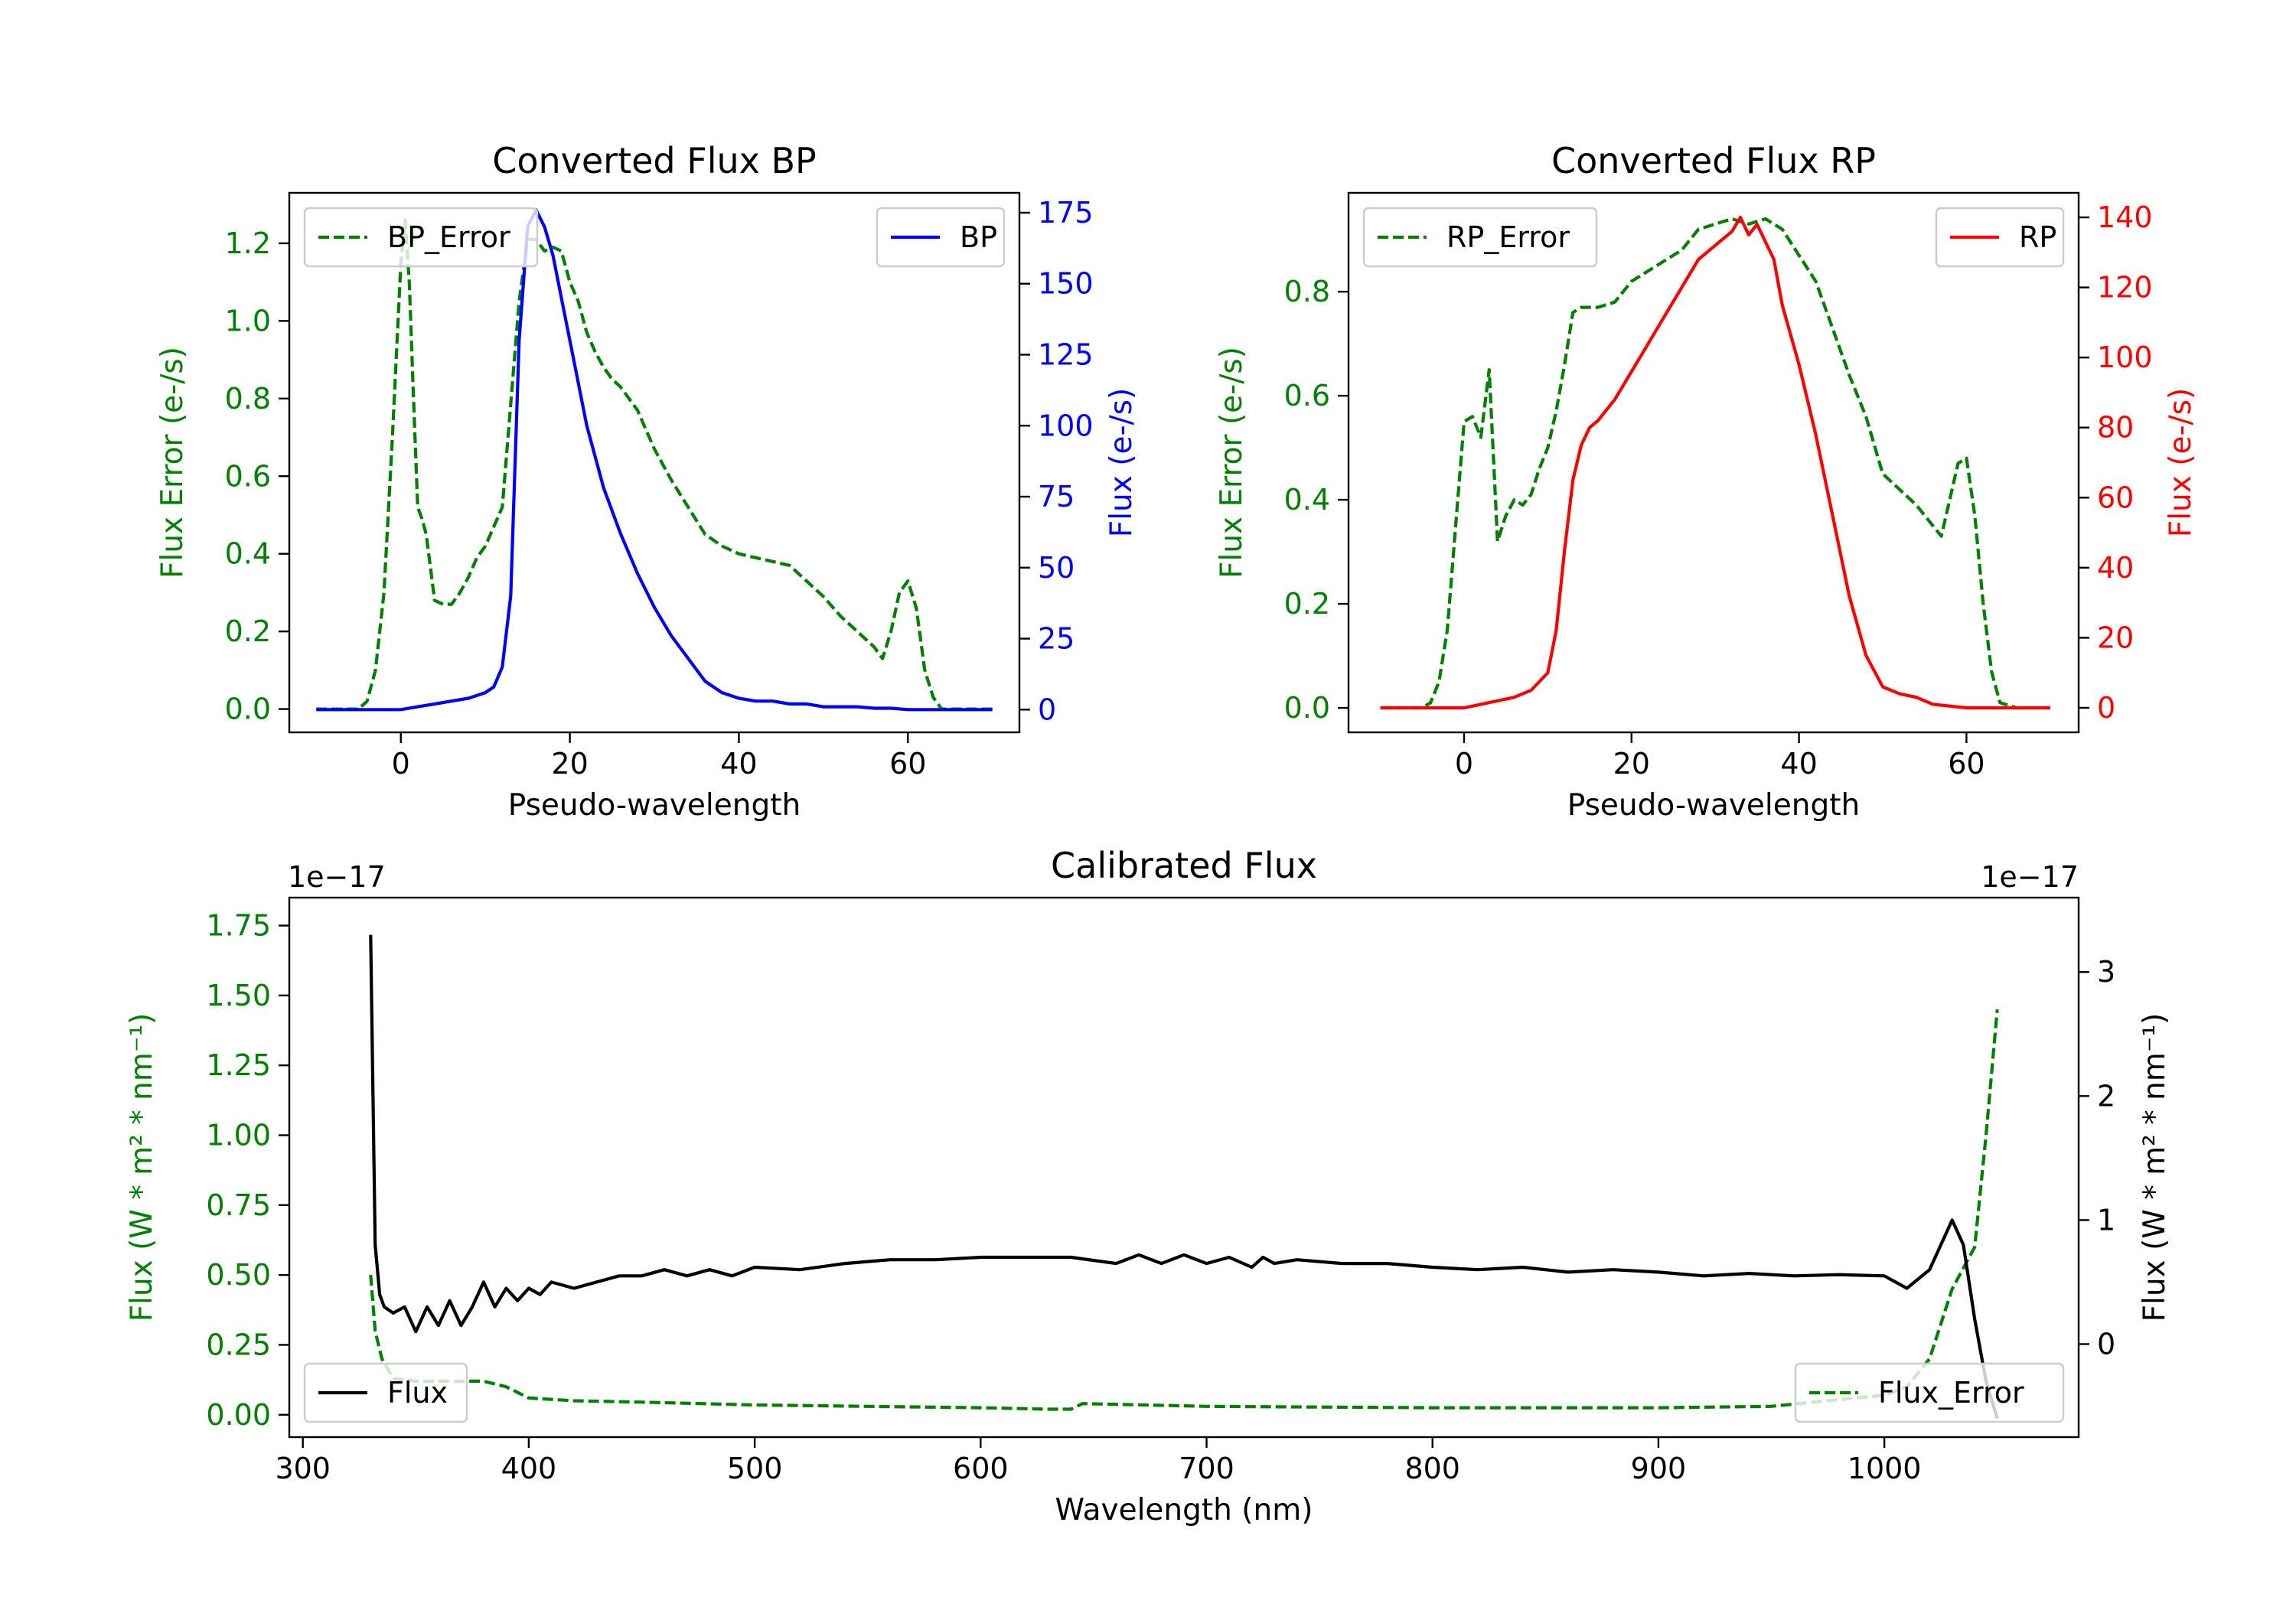 The height and width of the screenshot is (1607, 2296). I want to click on right-y-tick-label: 140, so click(2125, 217).